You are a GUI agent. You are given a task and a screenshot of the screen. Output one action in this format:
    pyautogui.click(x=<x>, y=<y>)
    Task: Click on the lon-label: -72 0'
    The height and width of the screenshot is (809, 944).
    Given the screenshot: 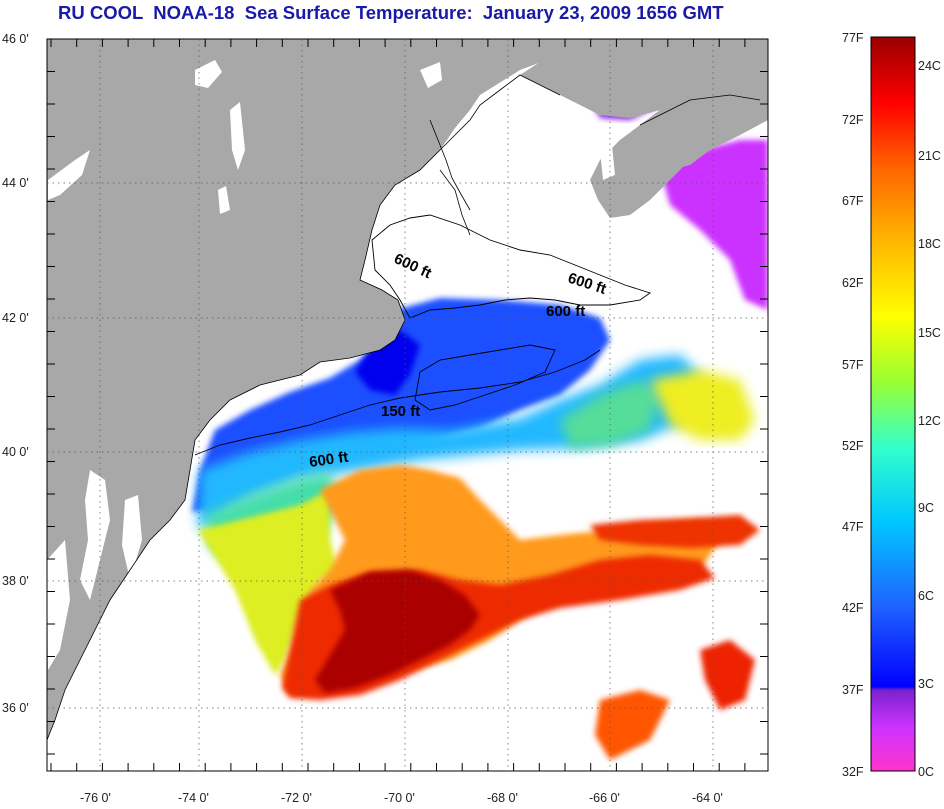 What is the action you would take?
    pyautogui.click(x=296, y=798)
    